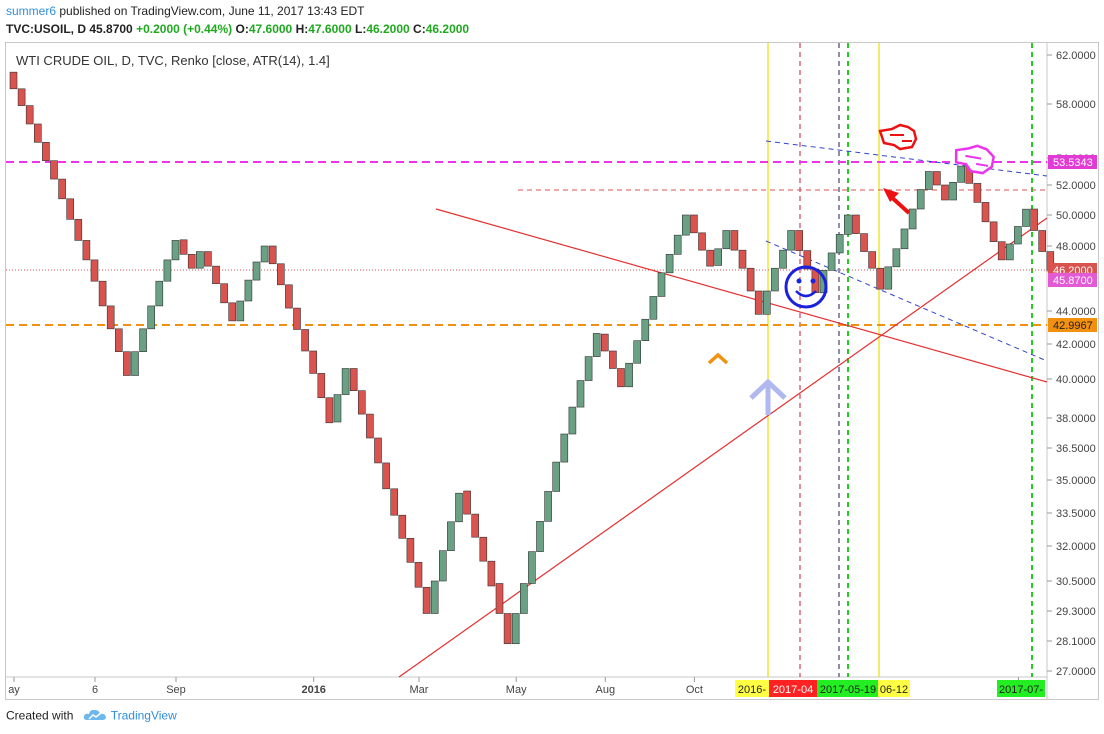 This screenshot has height=734, width=1104. Describe the element at coordinates (111, 29) in the screenshot. I see `last-price: 45.8700` at that location.